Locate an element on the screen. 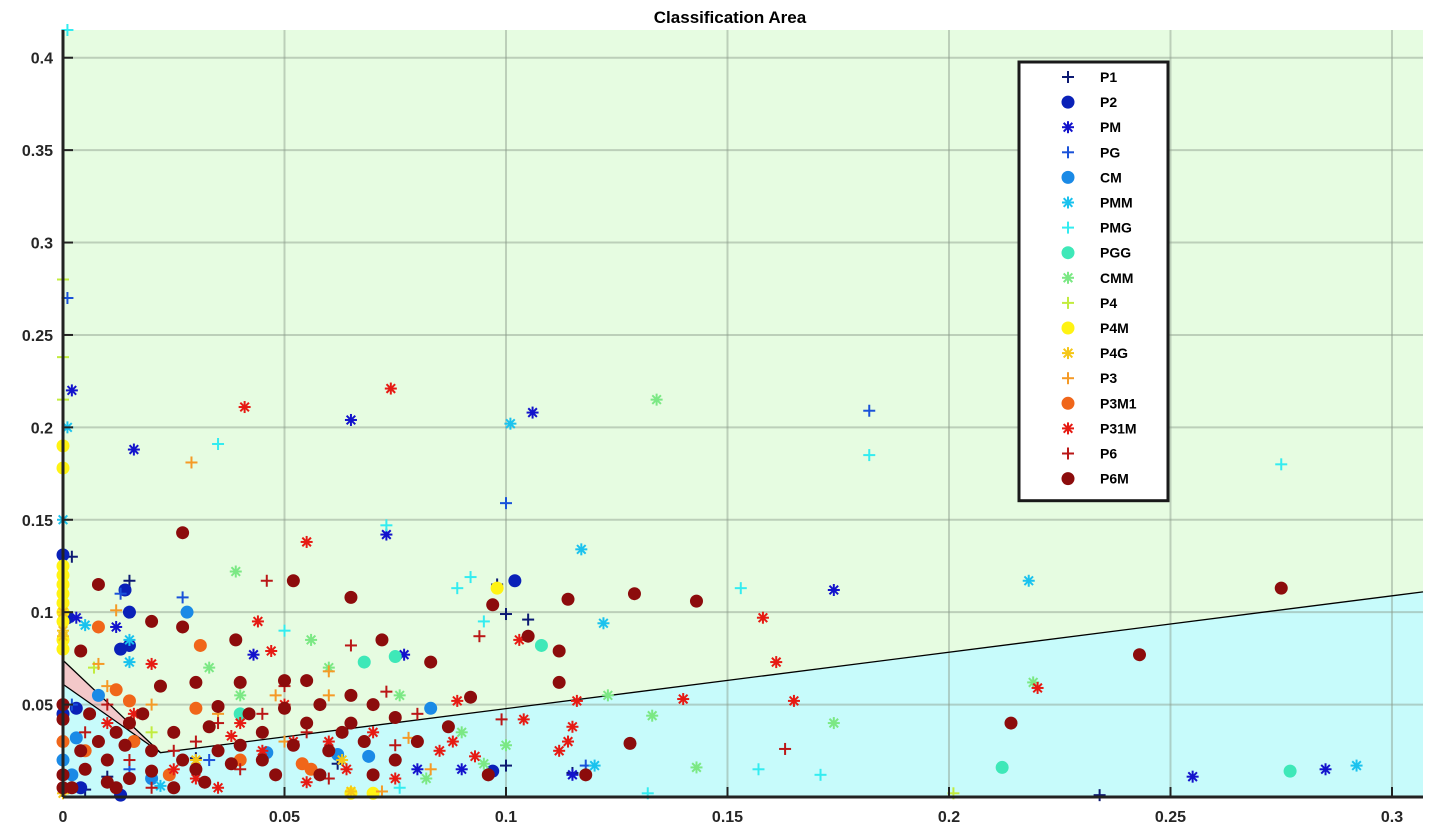 The height and width of the screenshot is (839, 1435). legend-marker-p3m1 is located at coordinates (1068, 403).